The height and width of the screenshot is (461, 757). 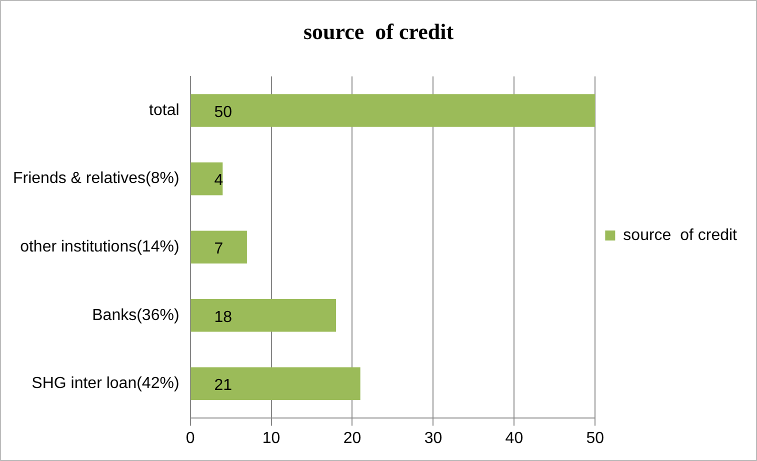 I want to click on x-tick-label: 10, so click(x=271, y=438).